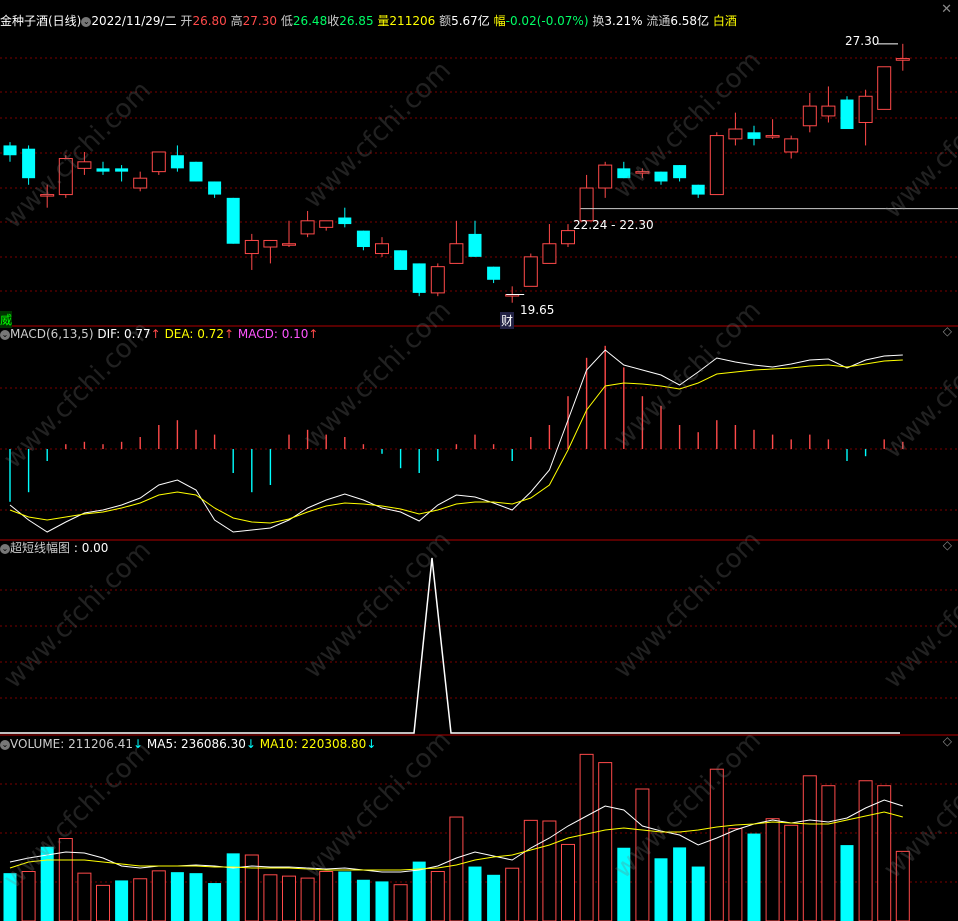  I want to click on volume-ma-lines, so click(456, 836).